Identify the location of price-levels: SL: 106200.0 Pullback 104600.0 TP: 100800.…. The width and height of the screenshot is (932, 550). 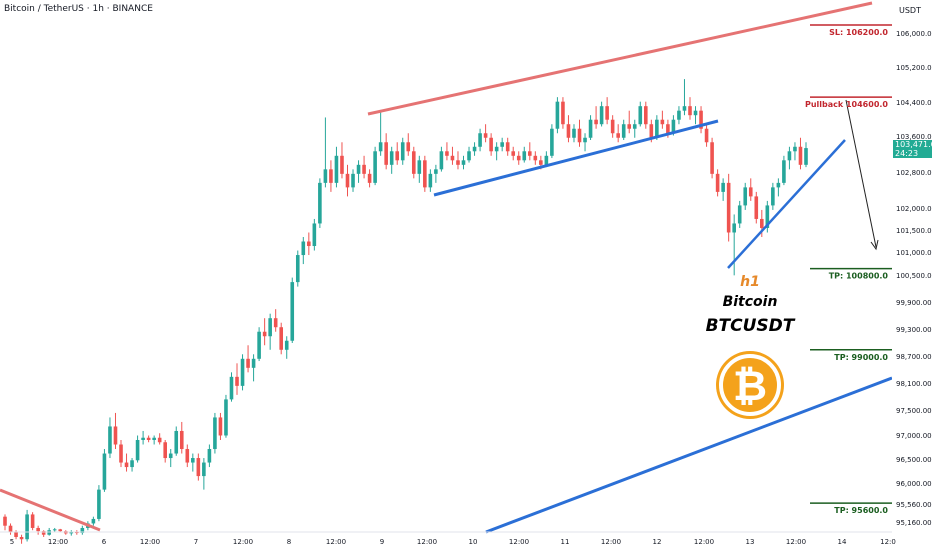
(848, 269).